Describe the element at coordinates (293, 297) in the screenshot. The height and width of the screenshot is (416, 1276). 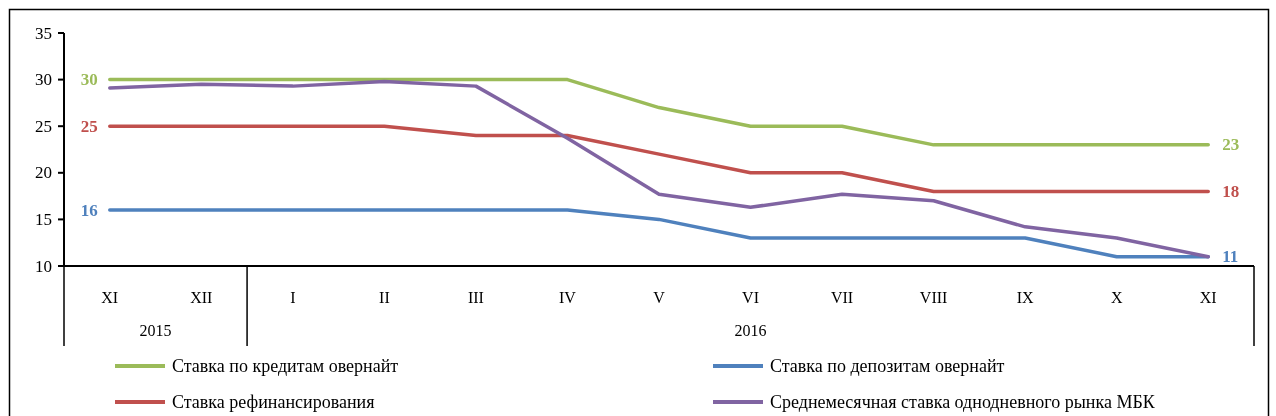
I see `x-tick-label: I` at that location.